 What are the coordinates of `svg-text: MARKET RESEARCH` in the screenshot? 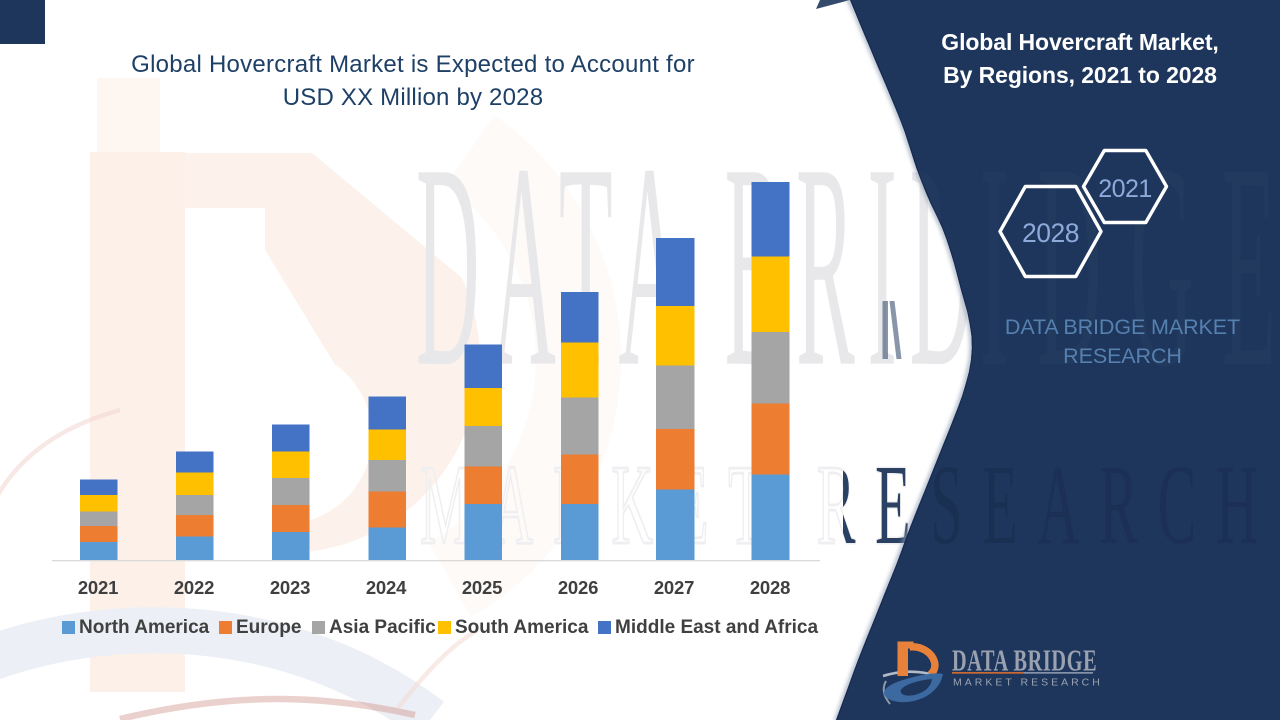 It's located at (1028, 683).